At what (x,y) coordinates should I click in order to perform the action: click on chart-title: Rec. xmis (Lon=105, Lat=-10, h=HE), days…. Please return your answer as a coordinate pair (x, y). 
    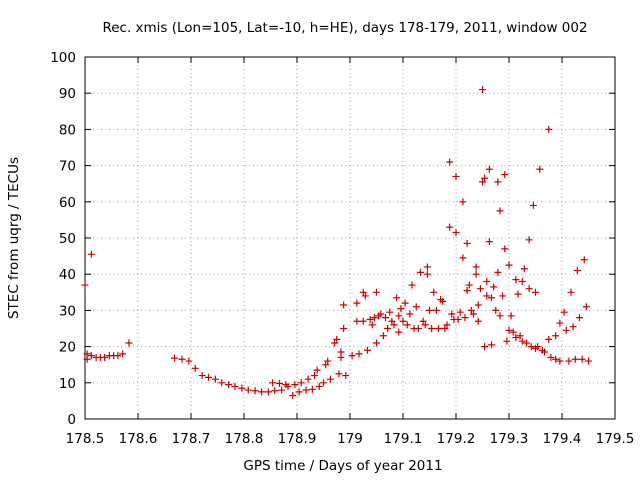
    Looking at the image, I should click on (344, 28).